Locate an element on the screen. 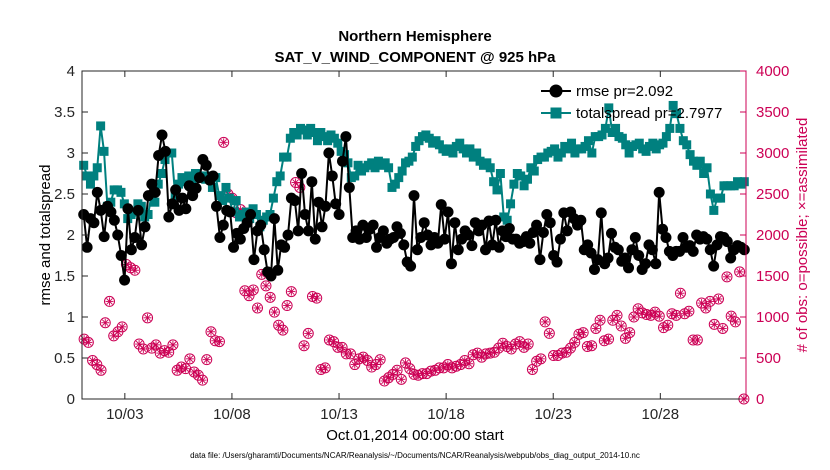 This screenshot has width=830, height=470. y-left-tick-label: 1 is located at coordinates (71, 317).